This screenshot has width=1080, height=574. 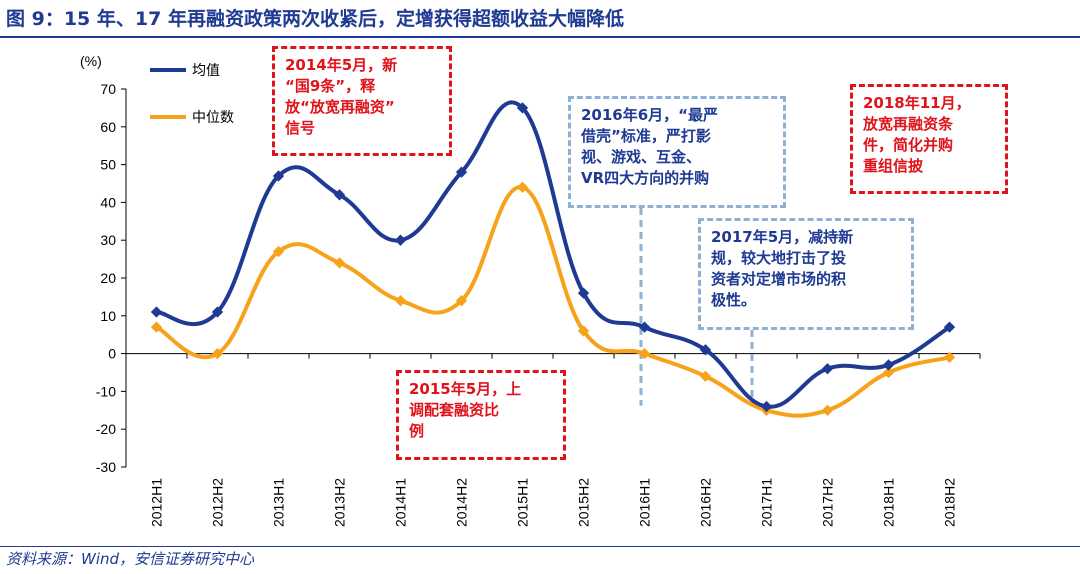 What do you see at coordinates (401, 502) in the screenshot?
I see `x-tick-label: 2014H1` at bounding box center [401, 502].